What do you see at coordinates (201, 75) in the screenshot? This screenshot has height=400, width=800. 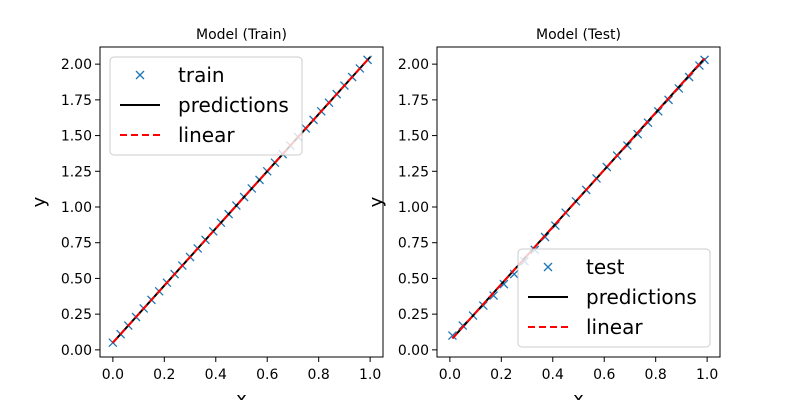 I see `legend-label: train` at bounding box center [201, 75].